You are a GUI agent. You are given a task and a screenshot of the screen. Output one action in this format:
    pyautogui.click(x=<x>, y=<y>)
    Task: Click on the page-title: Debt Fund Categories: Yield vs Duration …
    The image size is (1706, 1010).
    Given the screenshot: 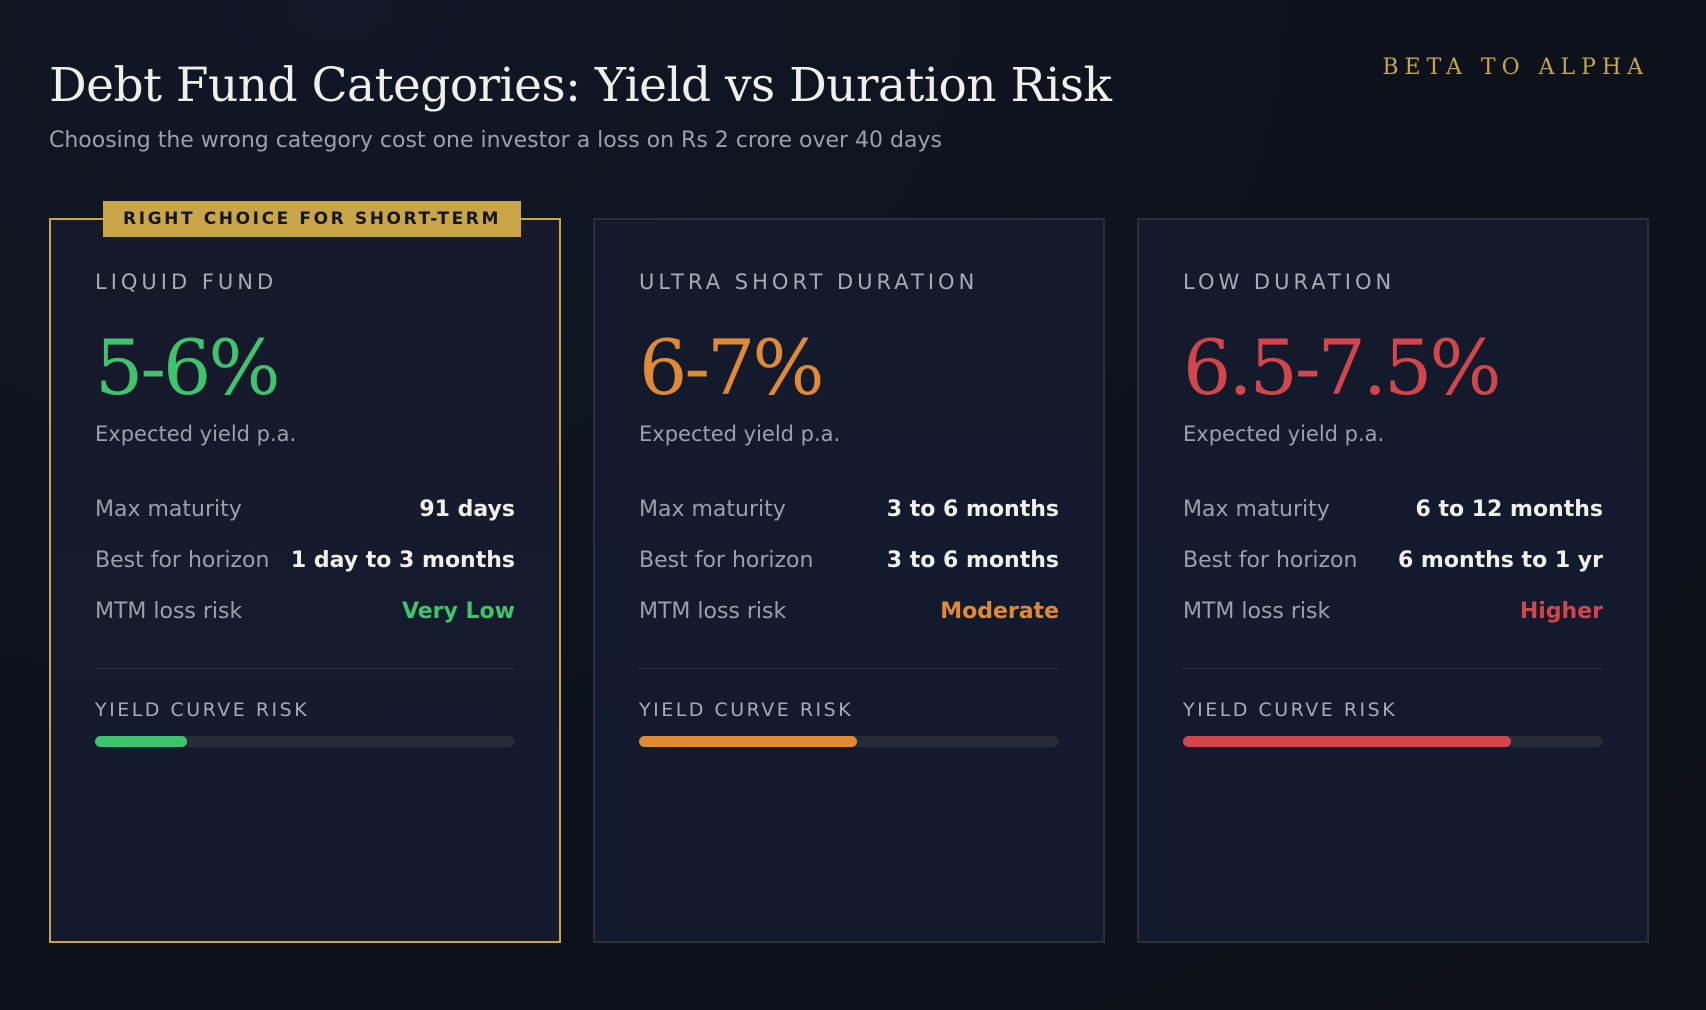 What is the action you would take?
    pyautogui.click(x=580, y=85)
    